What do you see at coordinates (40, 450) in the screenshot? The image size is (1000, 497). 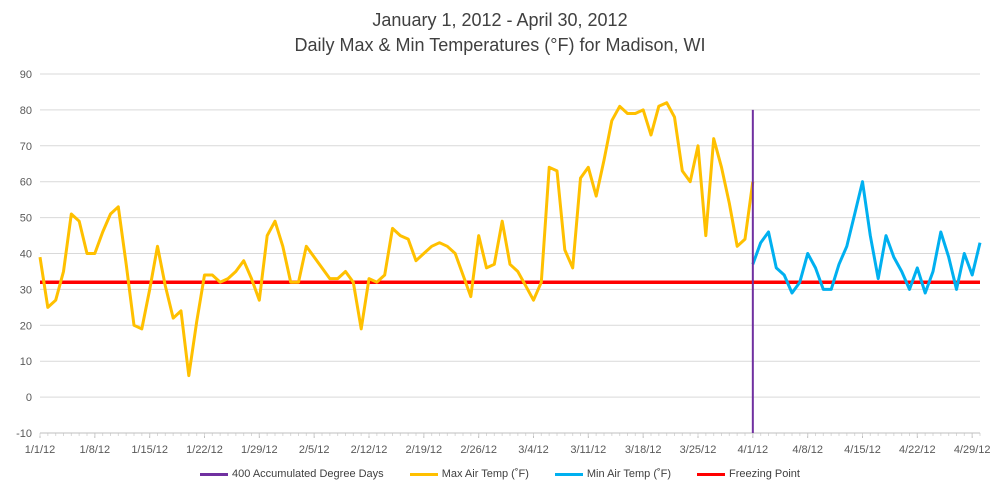 I see `x-tick-label: 1/1/12` at bounding box center [40, 450].